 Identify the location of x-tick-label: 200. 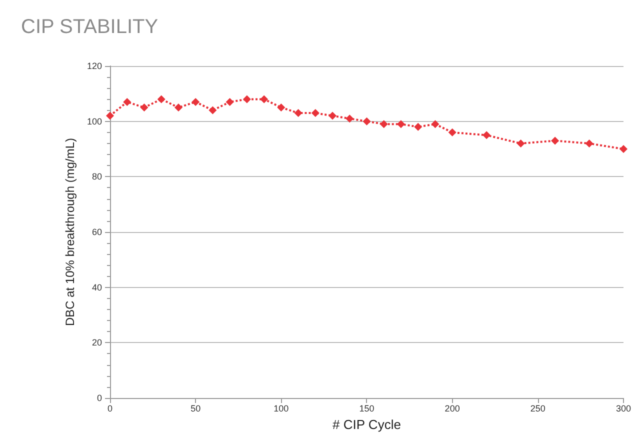
(452, 409).